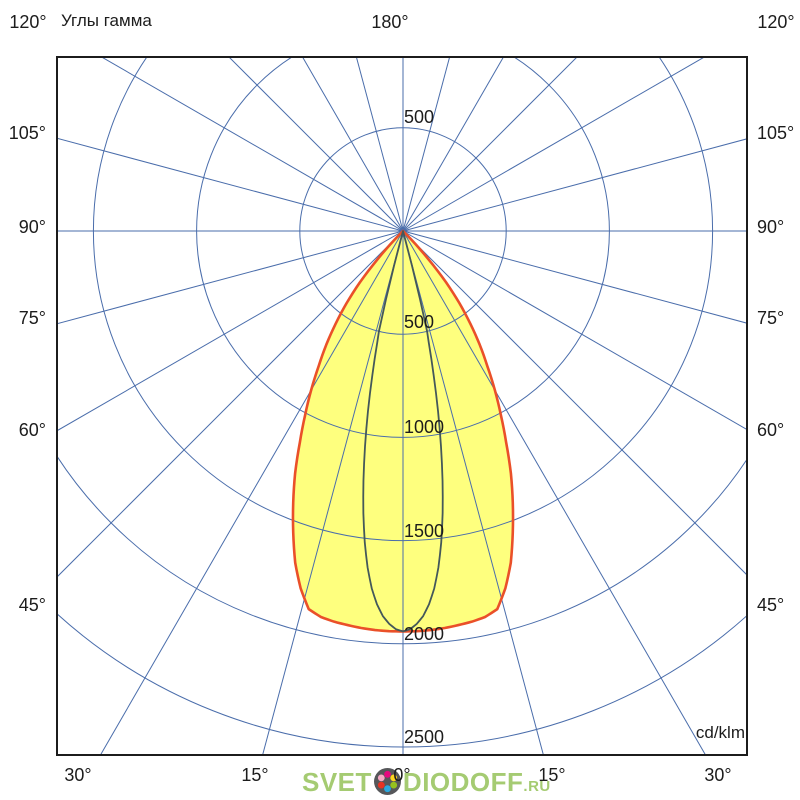 The height and width of the screenshot is (800, 800). What do you see at coordinates (775, 133) in the screenshot?
I see `angle-label-right: 105°` at bounding box center [775, 133].